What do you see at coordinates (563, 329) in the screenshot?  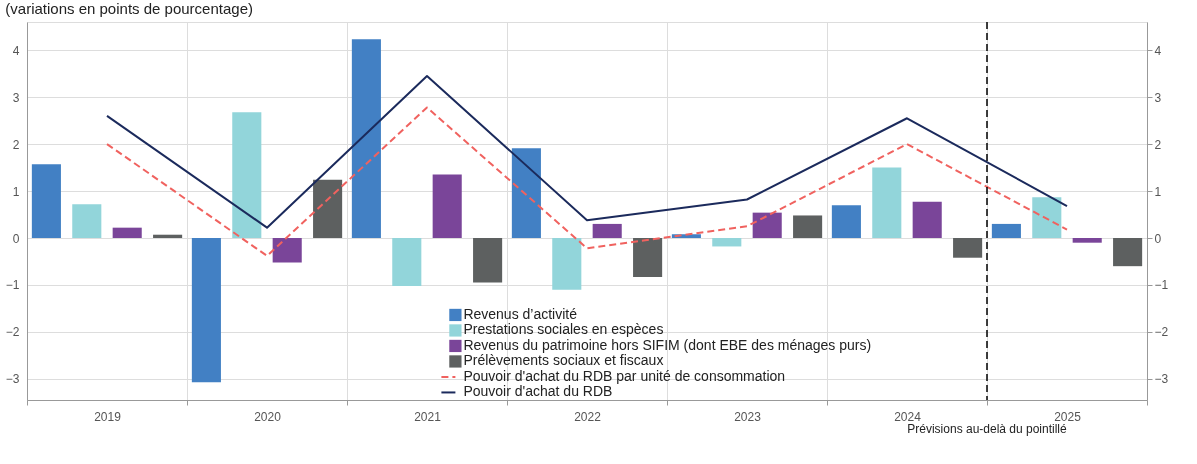 I see `legend-label: Prestations sociales en espèces` at bounding box center [563, 329].